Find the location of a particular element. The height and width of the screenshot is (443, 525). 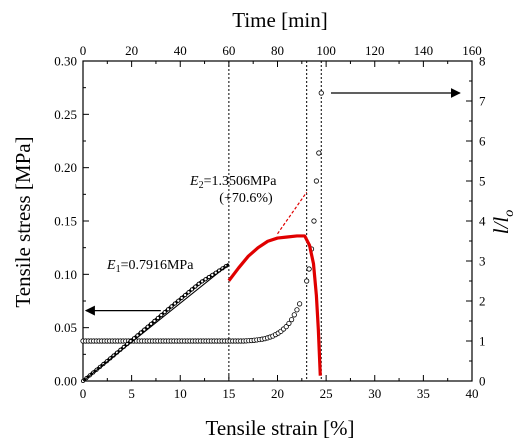

x-tick-label: 5 is located at coordinates (131, 393).